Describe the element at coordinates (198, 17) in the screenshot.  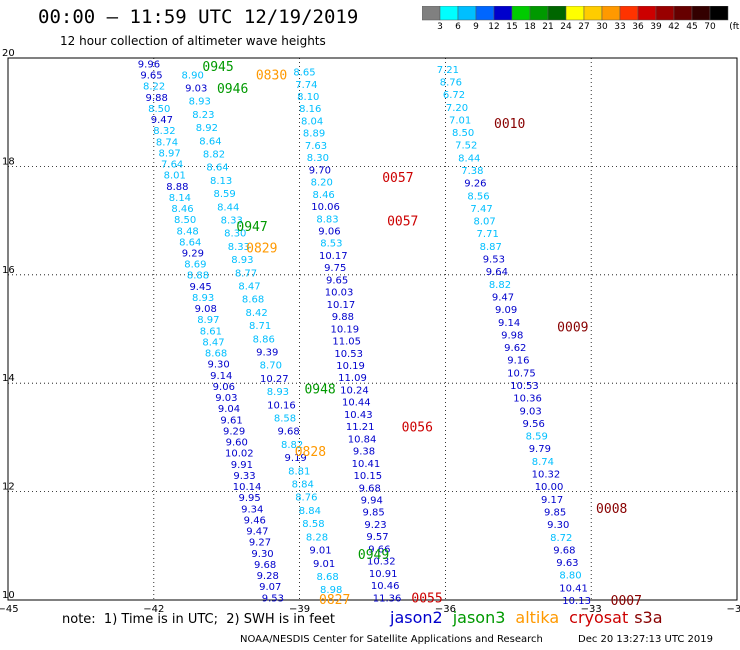
I see `chart-title: 00:00 – 11:59 UTC 12/19/2019` at that location.